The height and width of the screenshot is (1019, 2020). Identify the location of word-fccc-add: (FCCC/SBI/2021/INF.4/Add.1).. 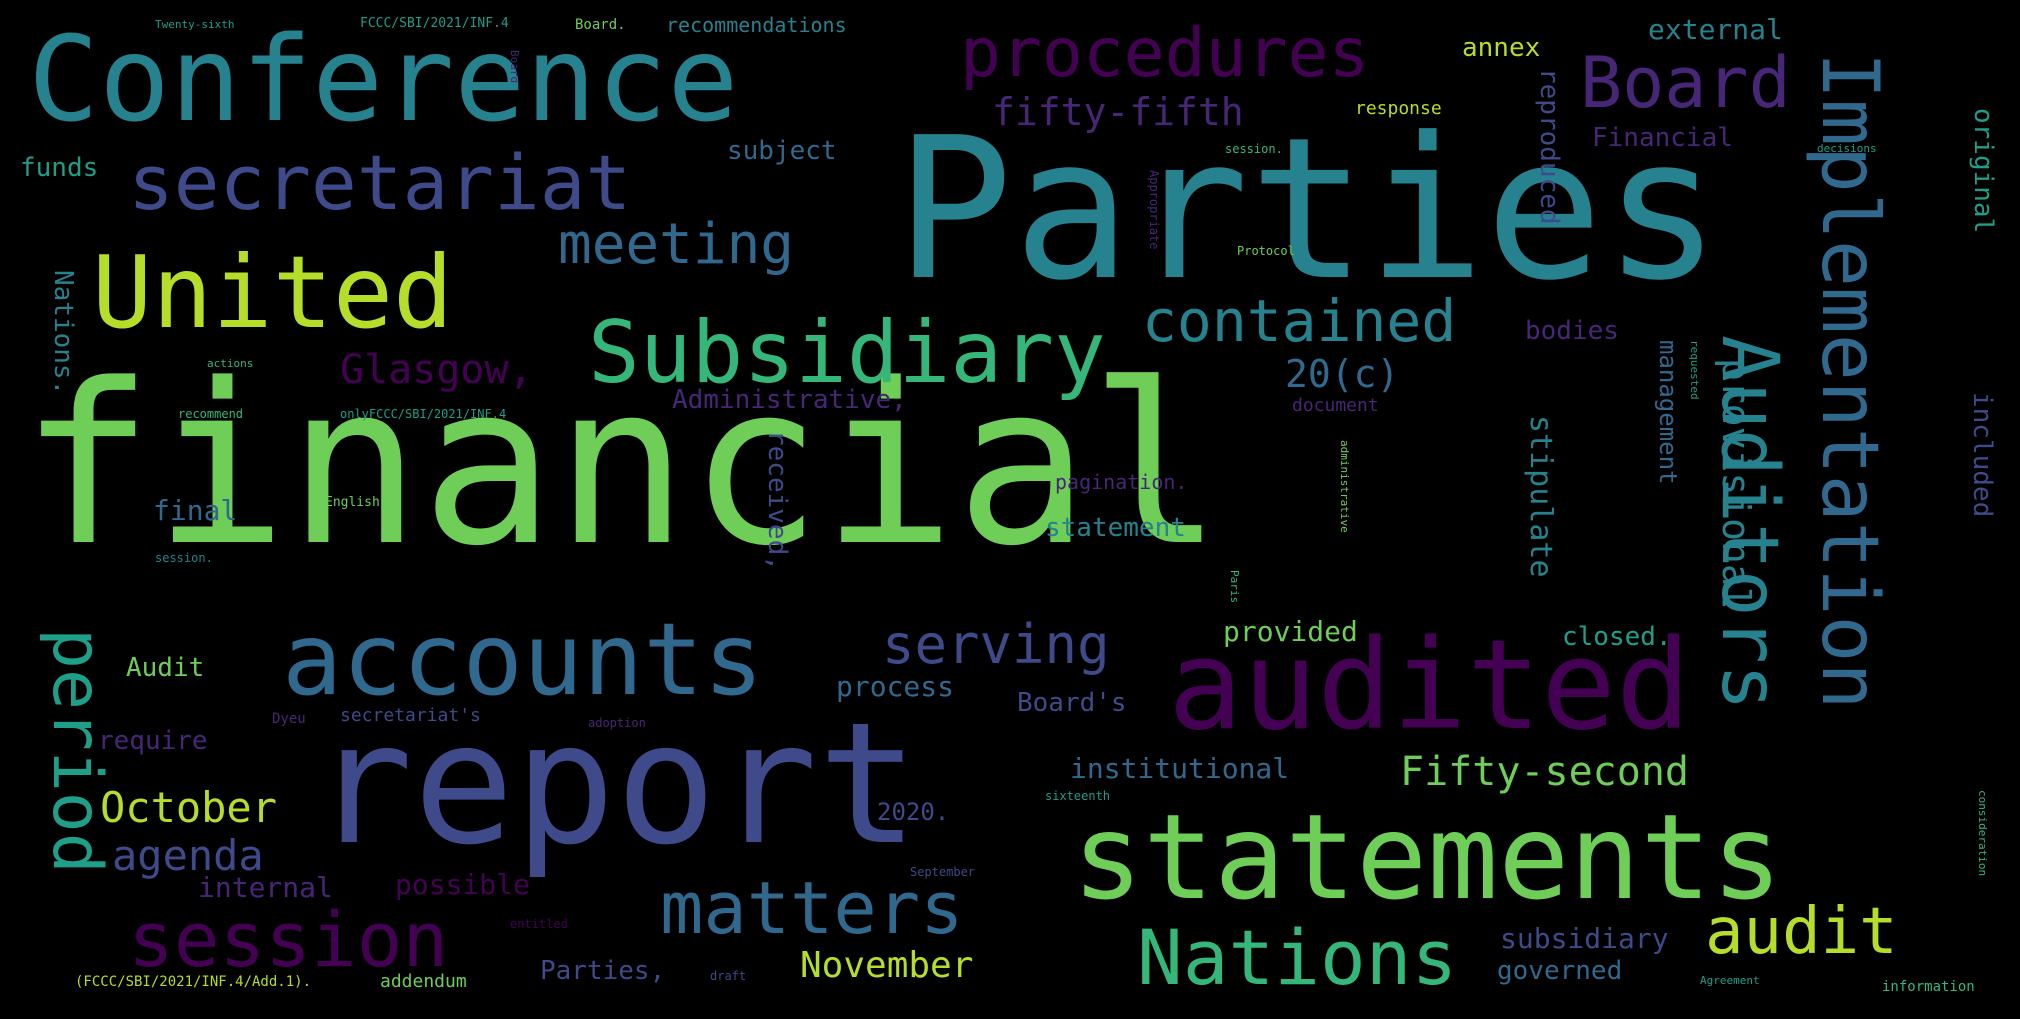
(193, 982).